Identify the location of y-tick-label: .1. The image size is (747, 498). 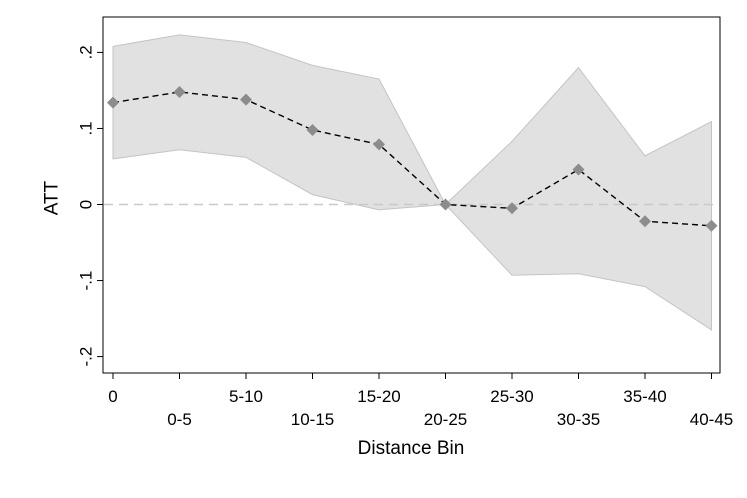
(86, 128).